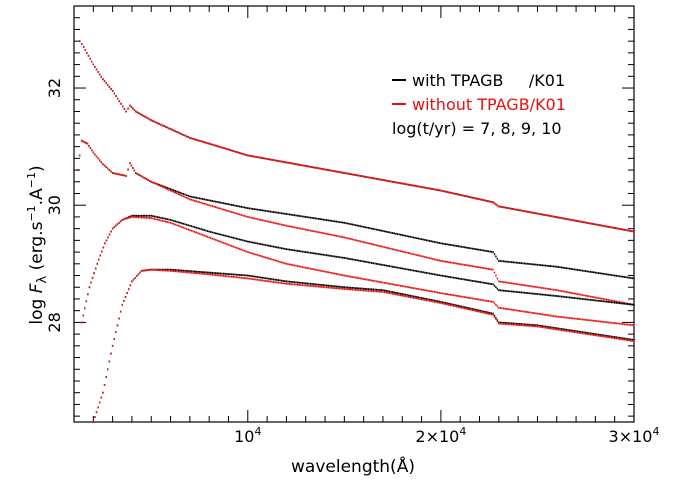 Image resolution: width=674 pixels, height=481 pixels. What do you see at coordinates (247, 435) in the screenshot?
I see `x-tick-label: 104` at bounding box center [247, 435].